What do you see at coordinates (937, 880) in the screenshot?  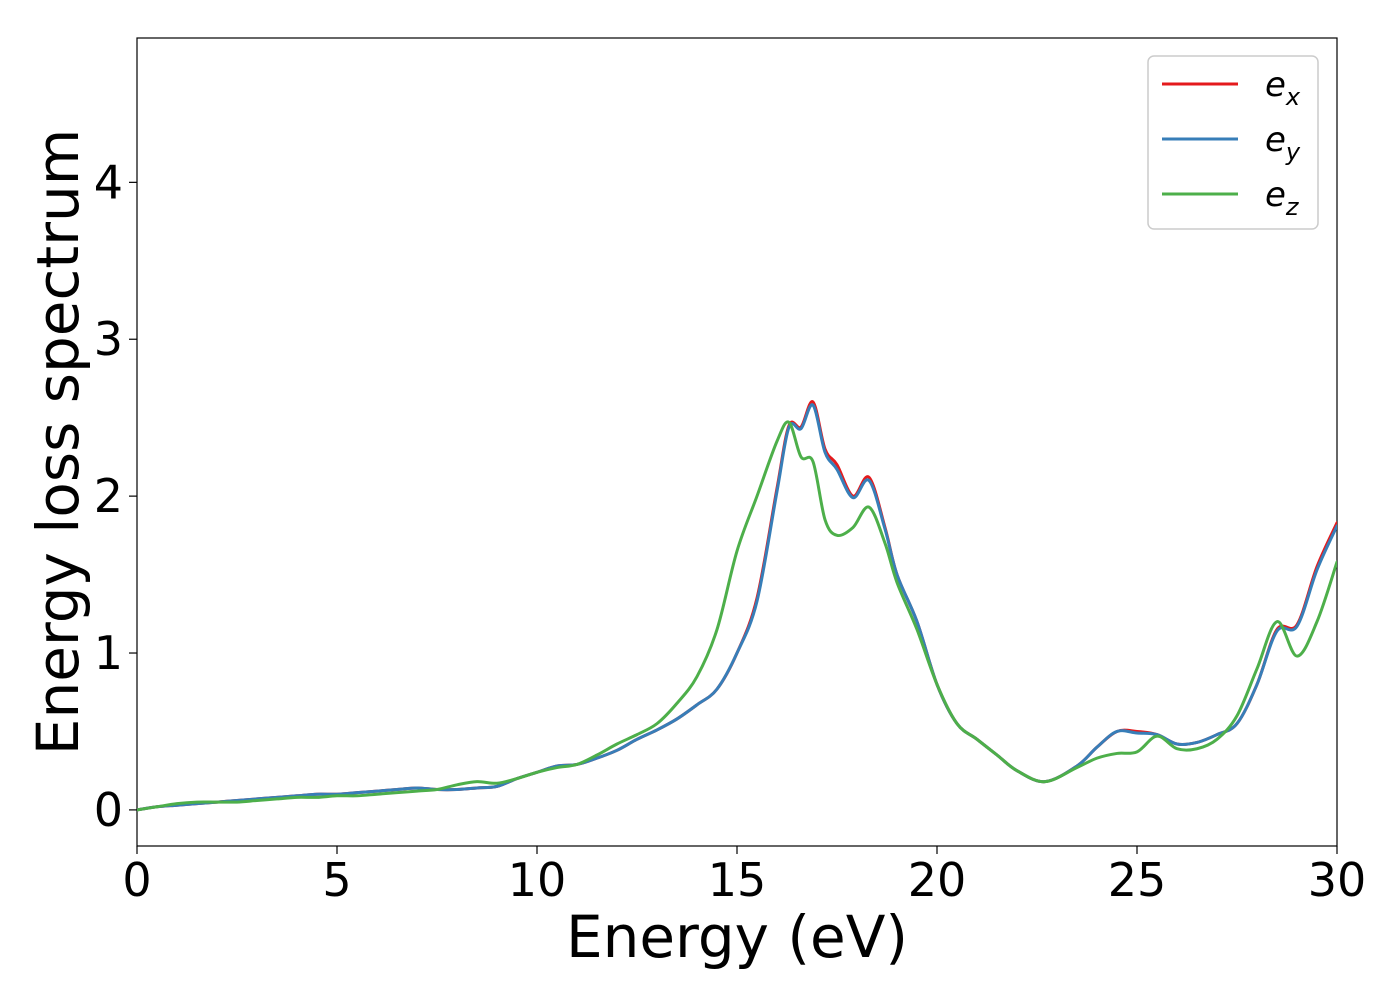 I see `x-tick-label: 20` at bounding box center [937, 880].